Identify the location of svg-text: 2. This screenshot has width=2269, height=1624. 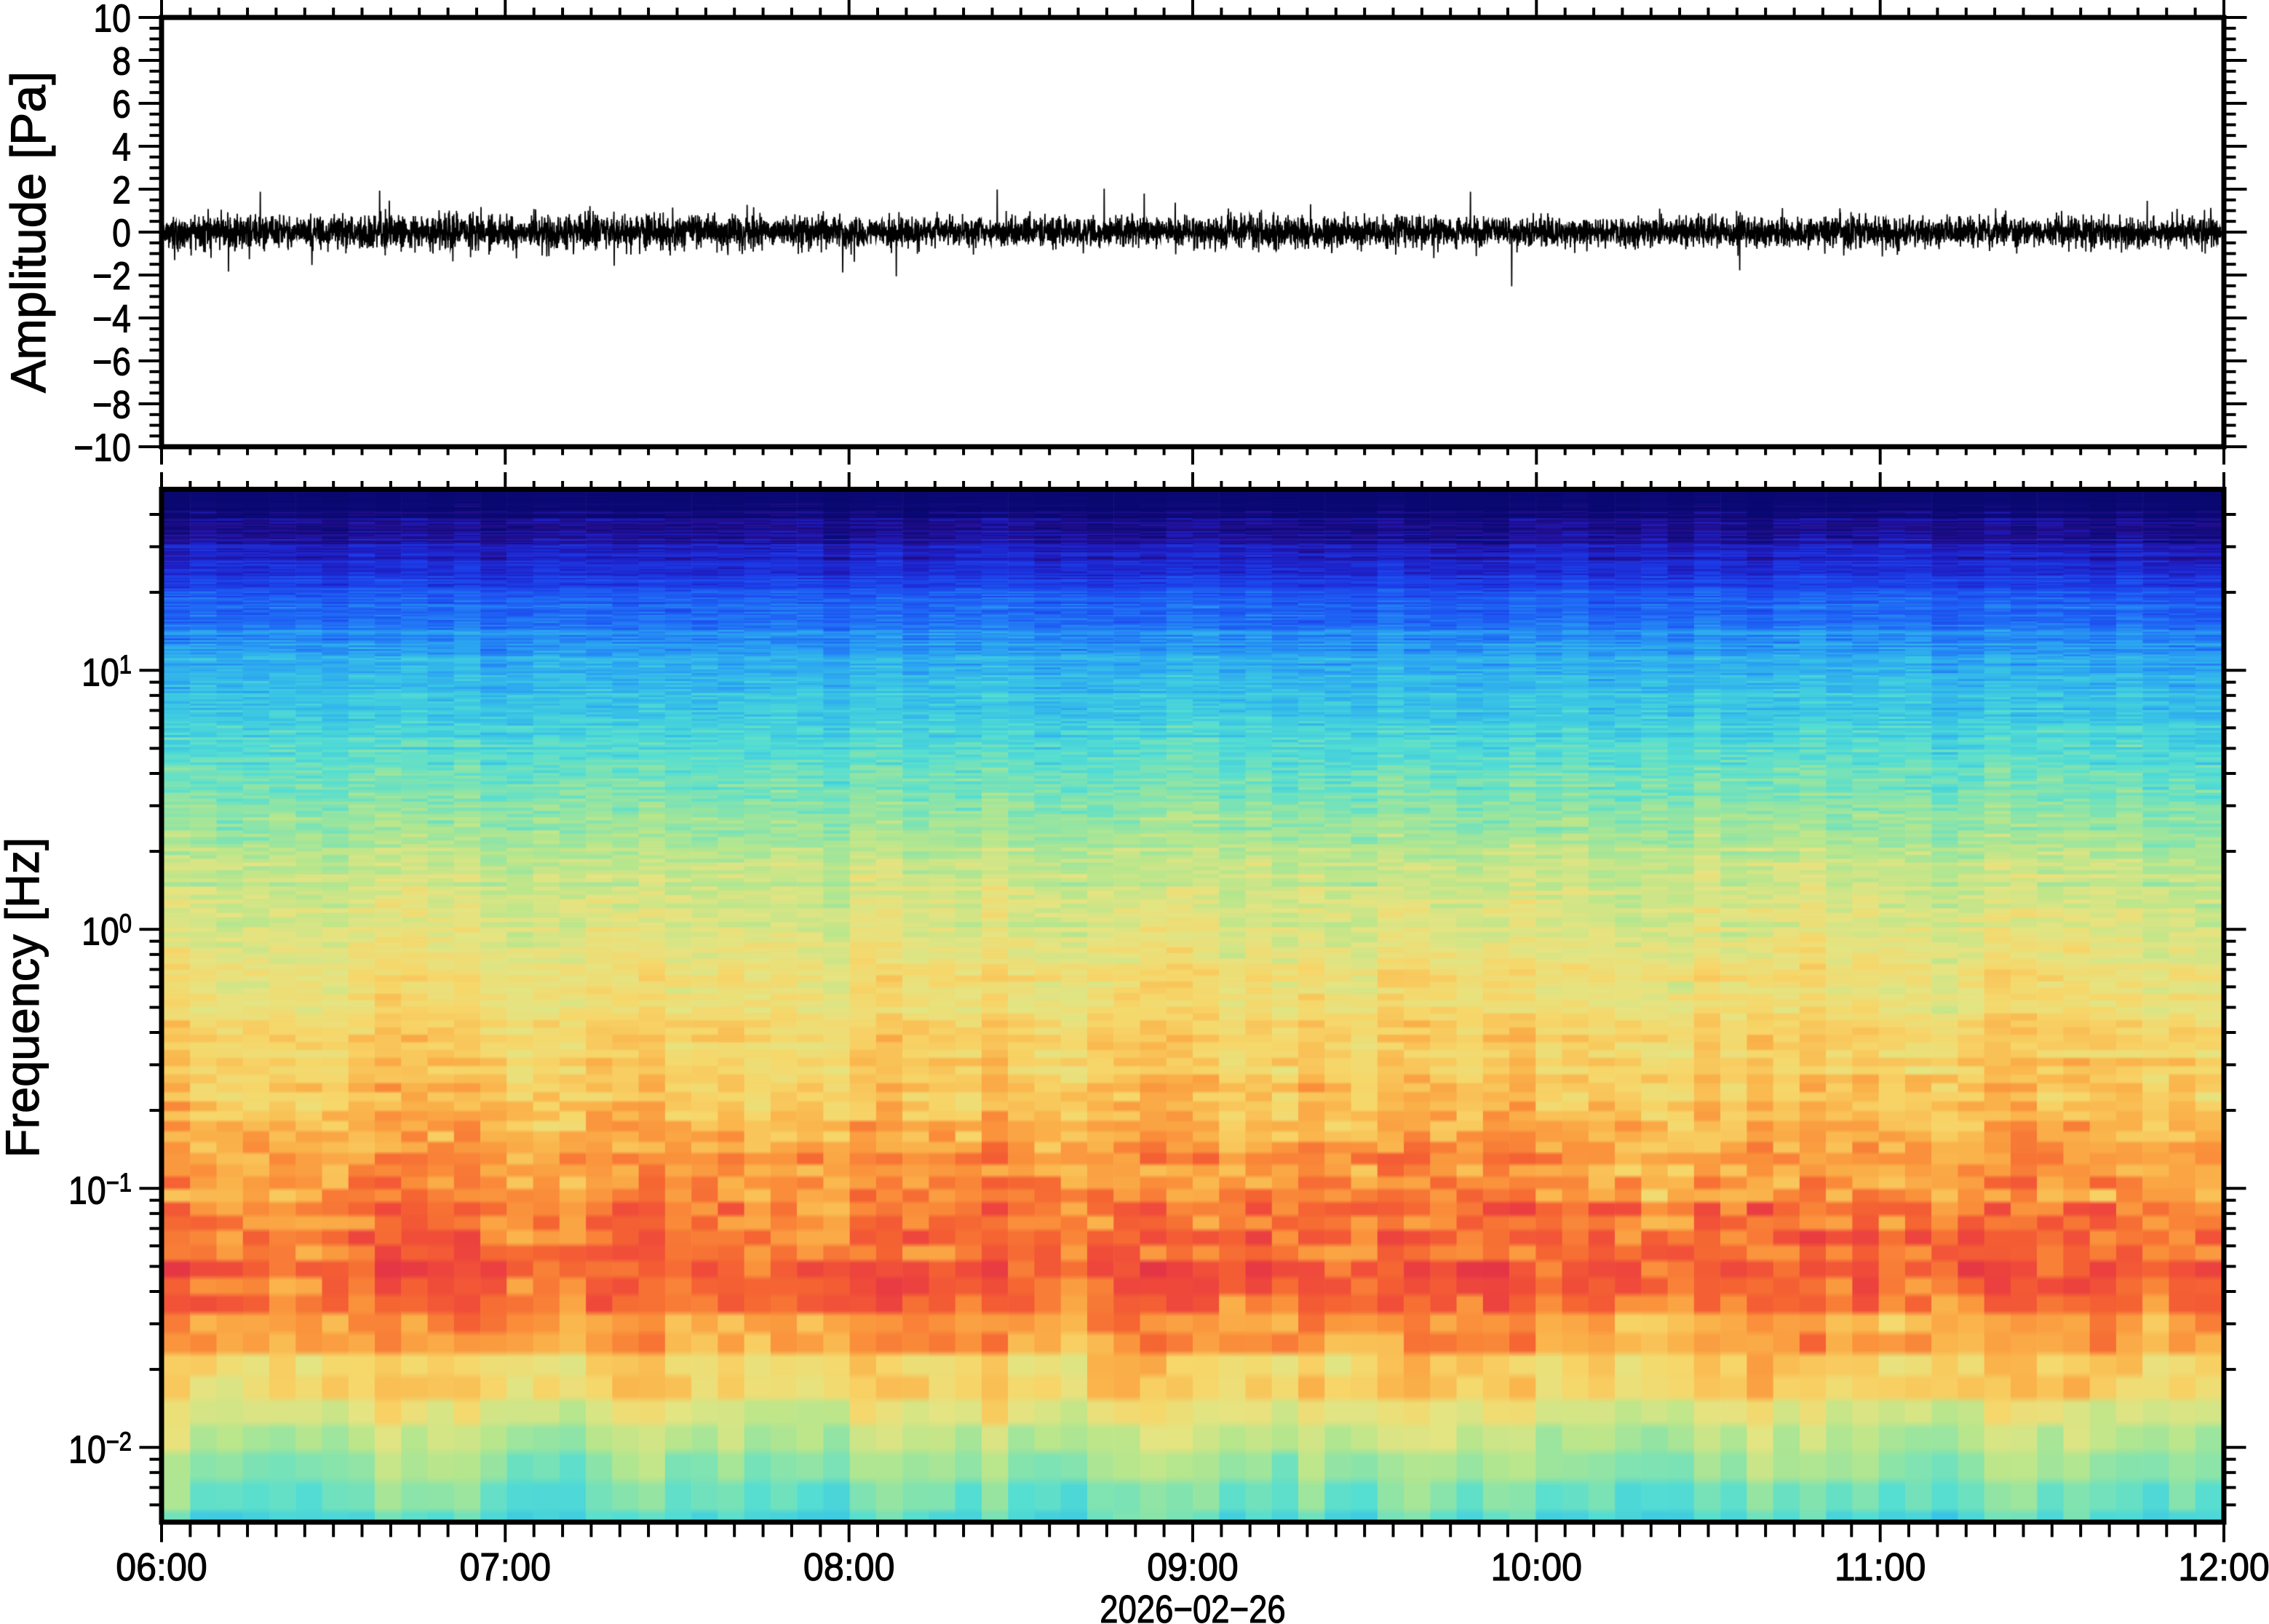
(122, 189).